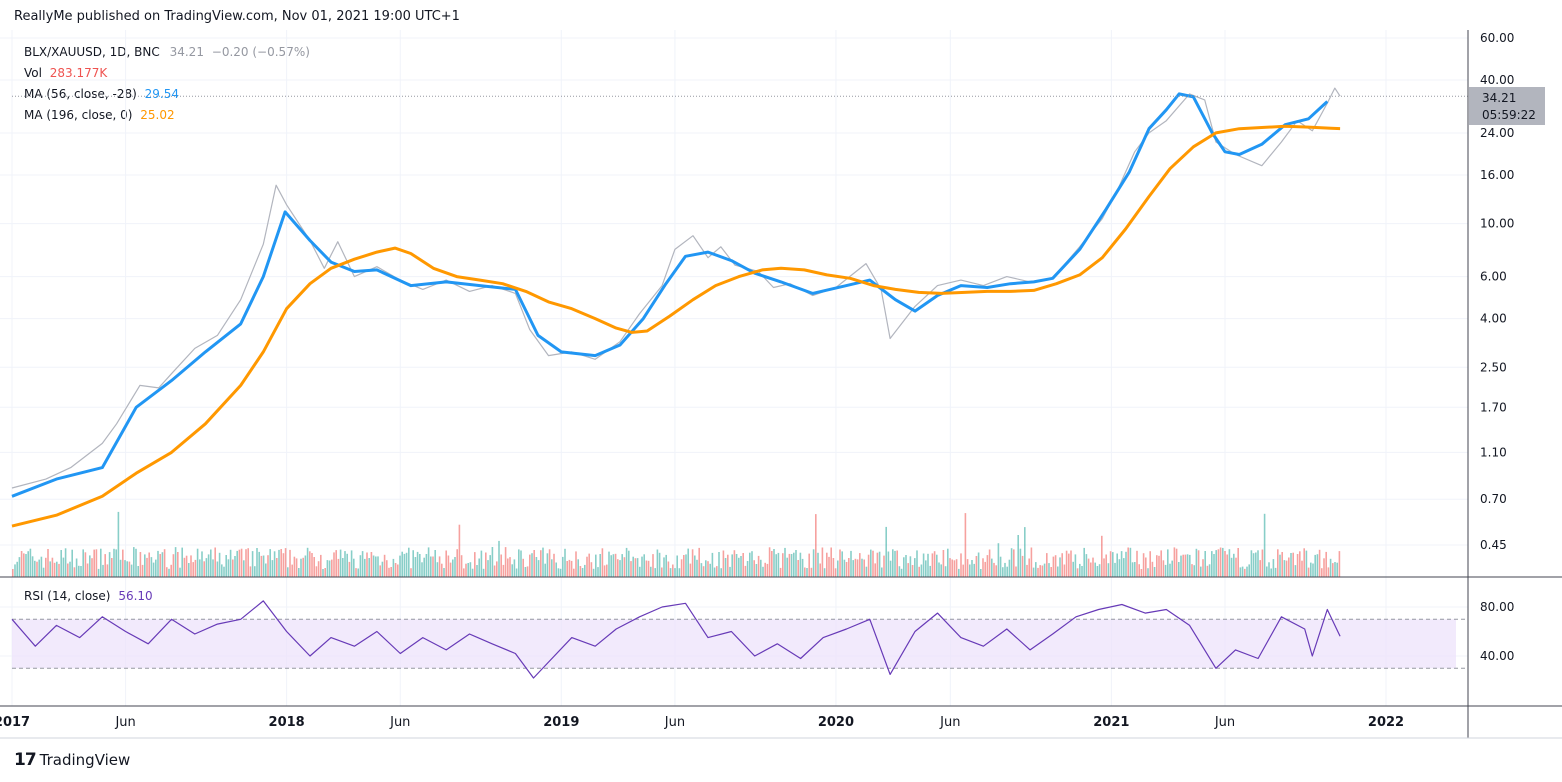  I want to click on price-tick-label: 1.10, so click(1493, 452).